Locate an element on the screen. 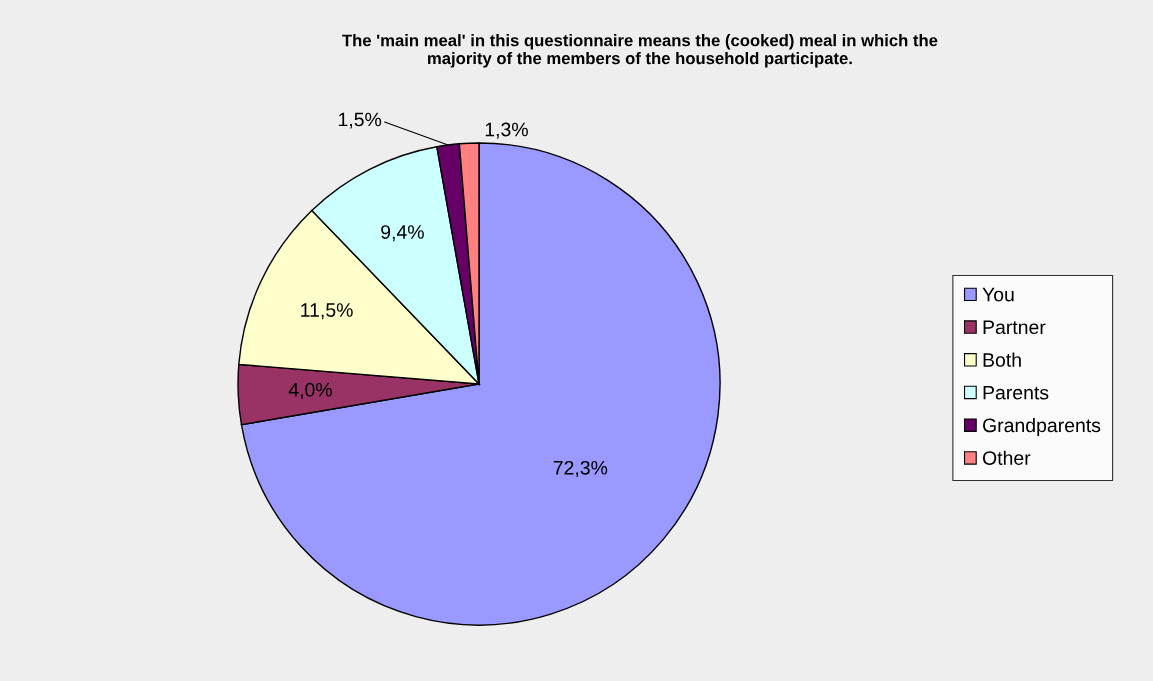 Image resolution: width=1153 pixels, height=681 pixels. data-label: 1,5% is located at coordinates (360, 120).